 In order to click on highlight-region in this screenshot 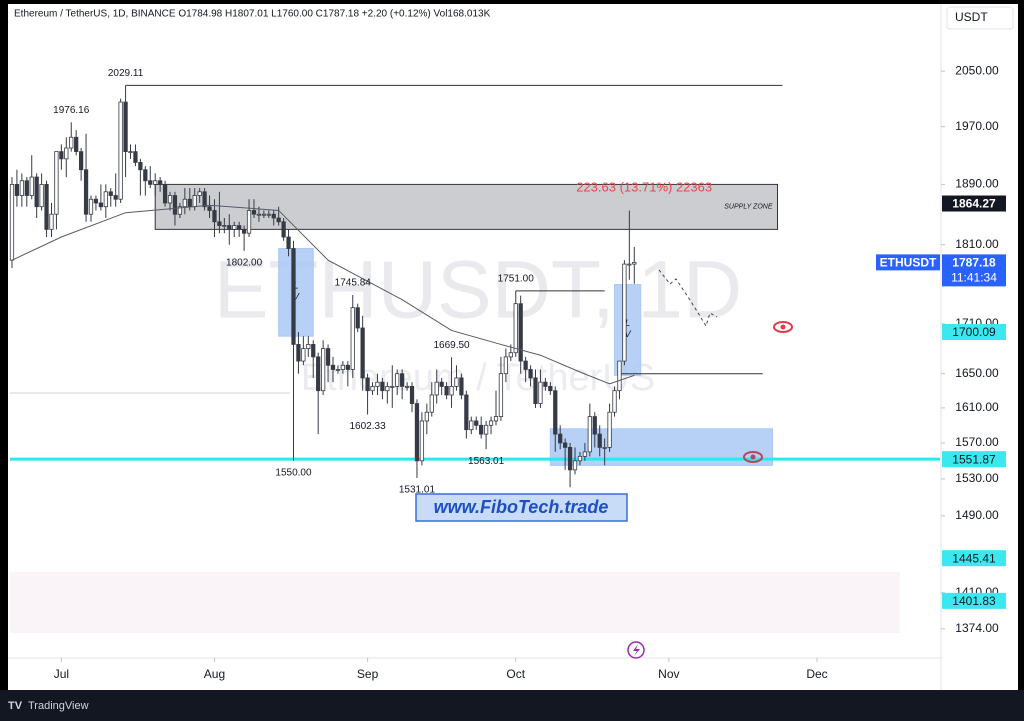, I will do `click(455, 602)`.